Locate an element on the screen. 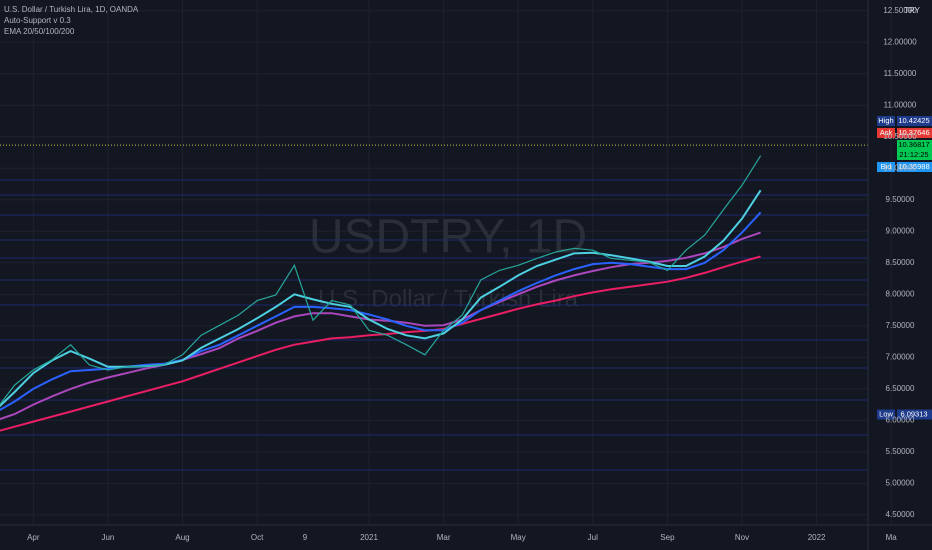  x-tick-label: Sep is located at coordinates (667, 537).